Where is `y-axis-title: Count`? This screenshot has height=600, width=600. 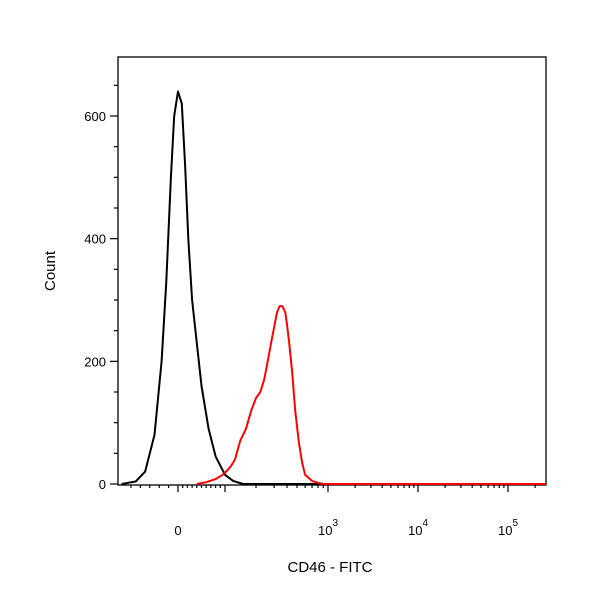
y-axis-title: Count is located at coordinates (50, 270).